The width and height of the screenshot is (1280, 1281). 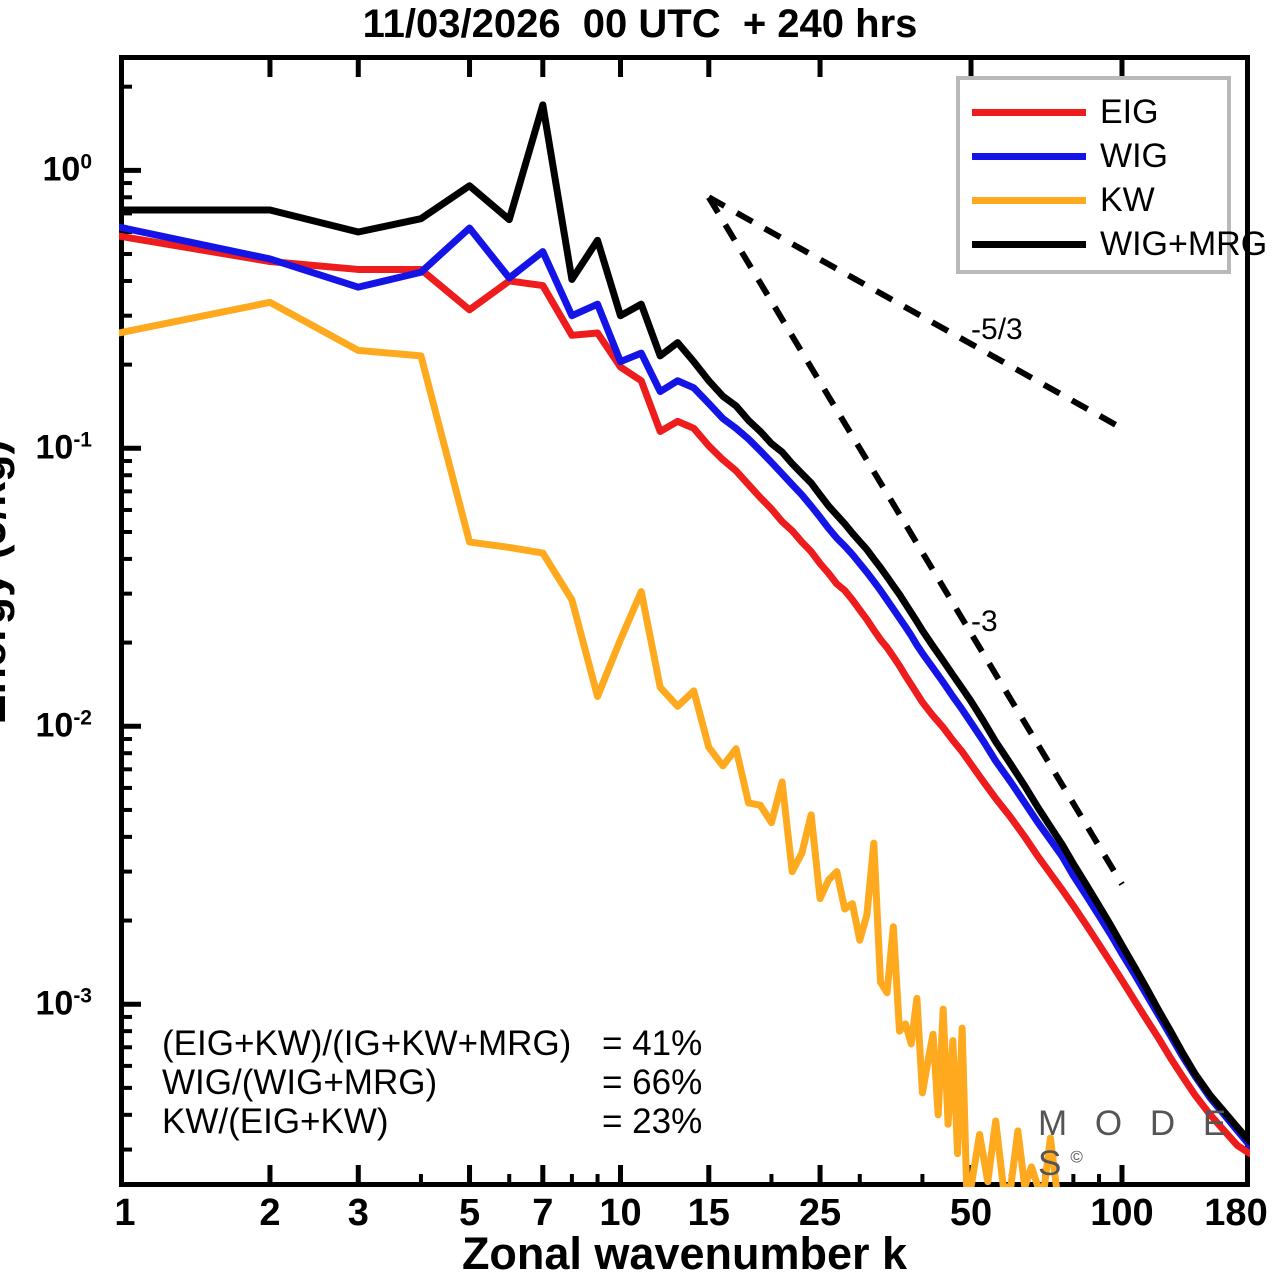 I want to click on y-tick-label: 10⁻³, so click(x=63, y=1003).